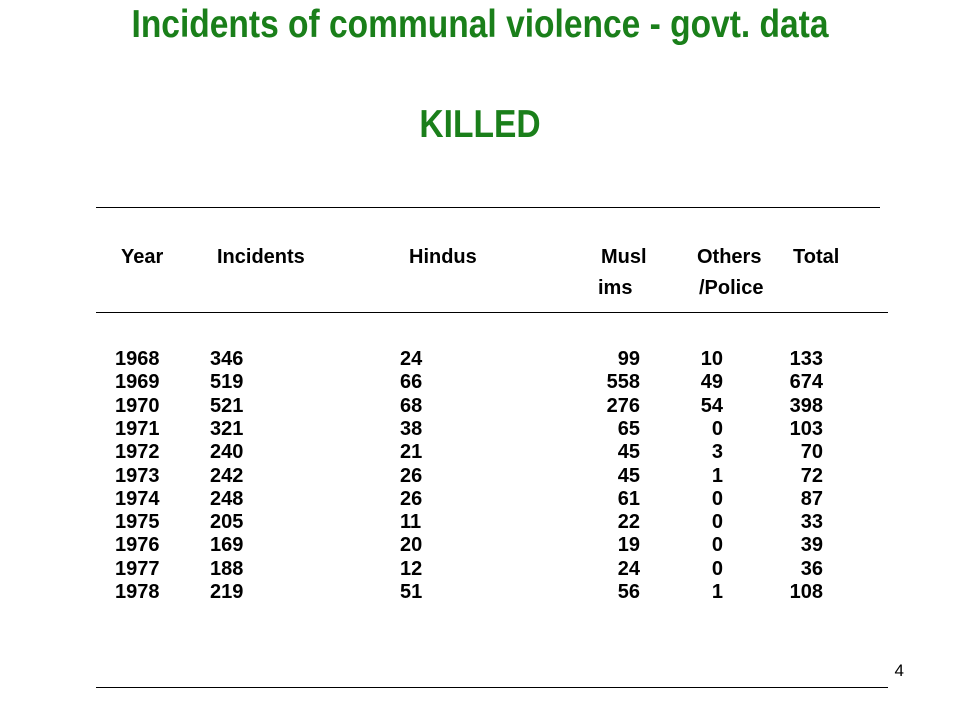 The image size is (960, 720). Describe the element at coordinates (899, 670) in the screenshot. I see `page-number: 4` at that location.